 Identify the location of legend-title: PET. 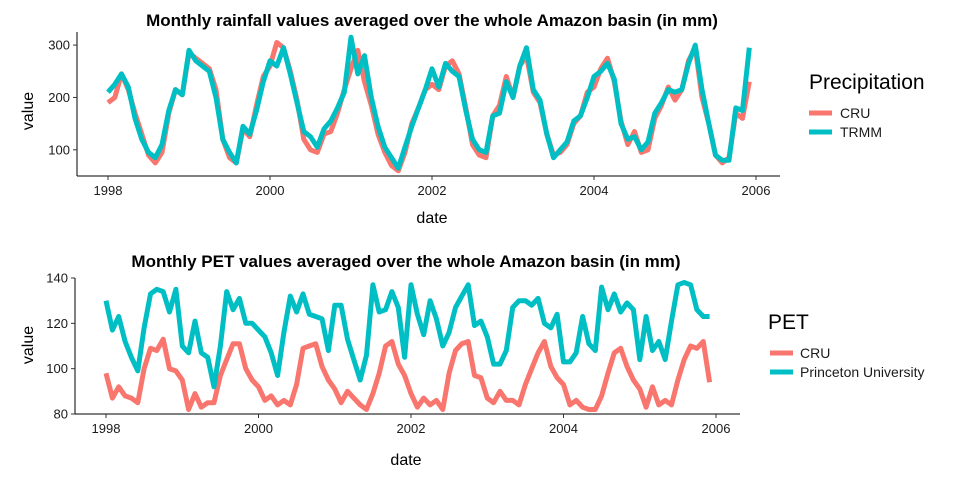
(788, 322).